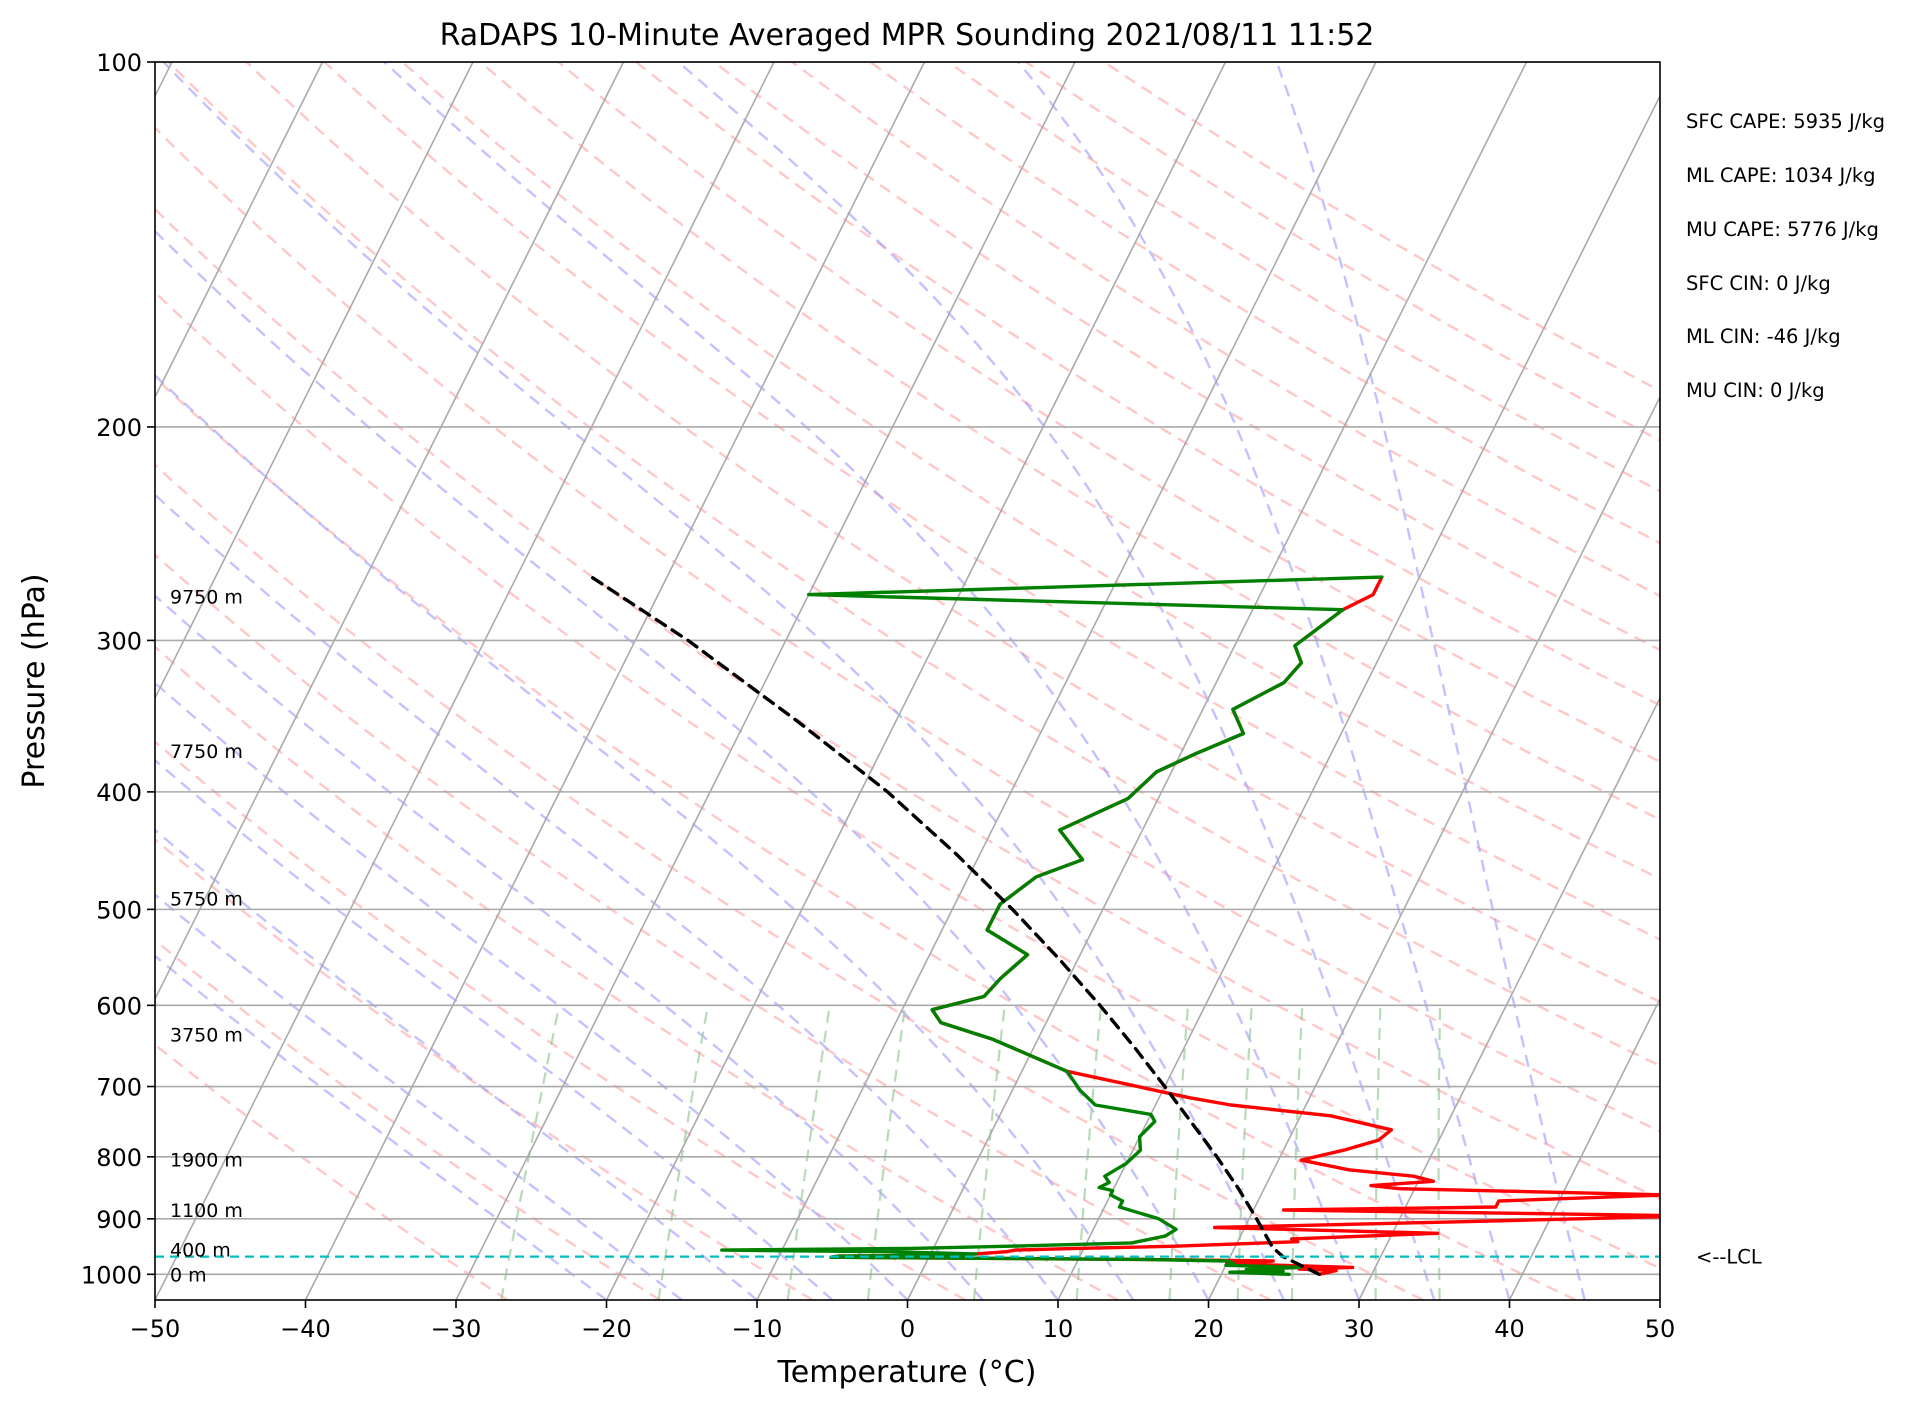  What do you see at coordinates (1781, 175) in the screenshot?
I see `stat-ml-cape: ML CAPE: 1034 J/kg` at bounding box center [1781, 175].